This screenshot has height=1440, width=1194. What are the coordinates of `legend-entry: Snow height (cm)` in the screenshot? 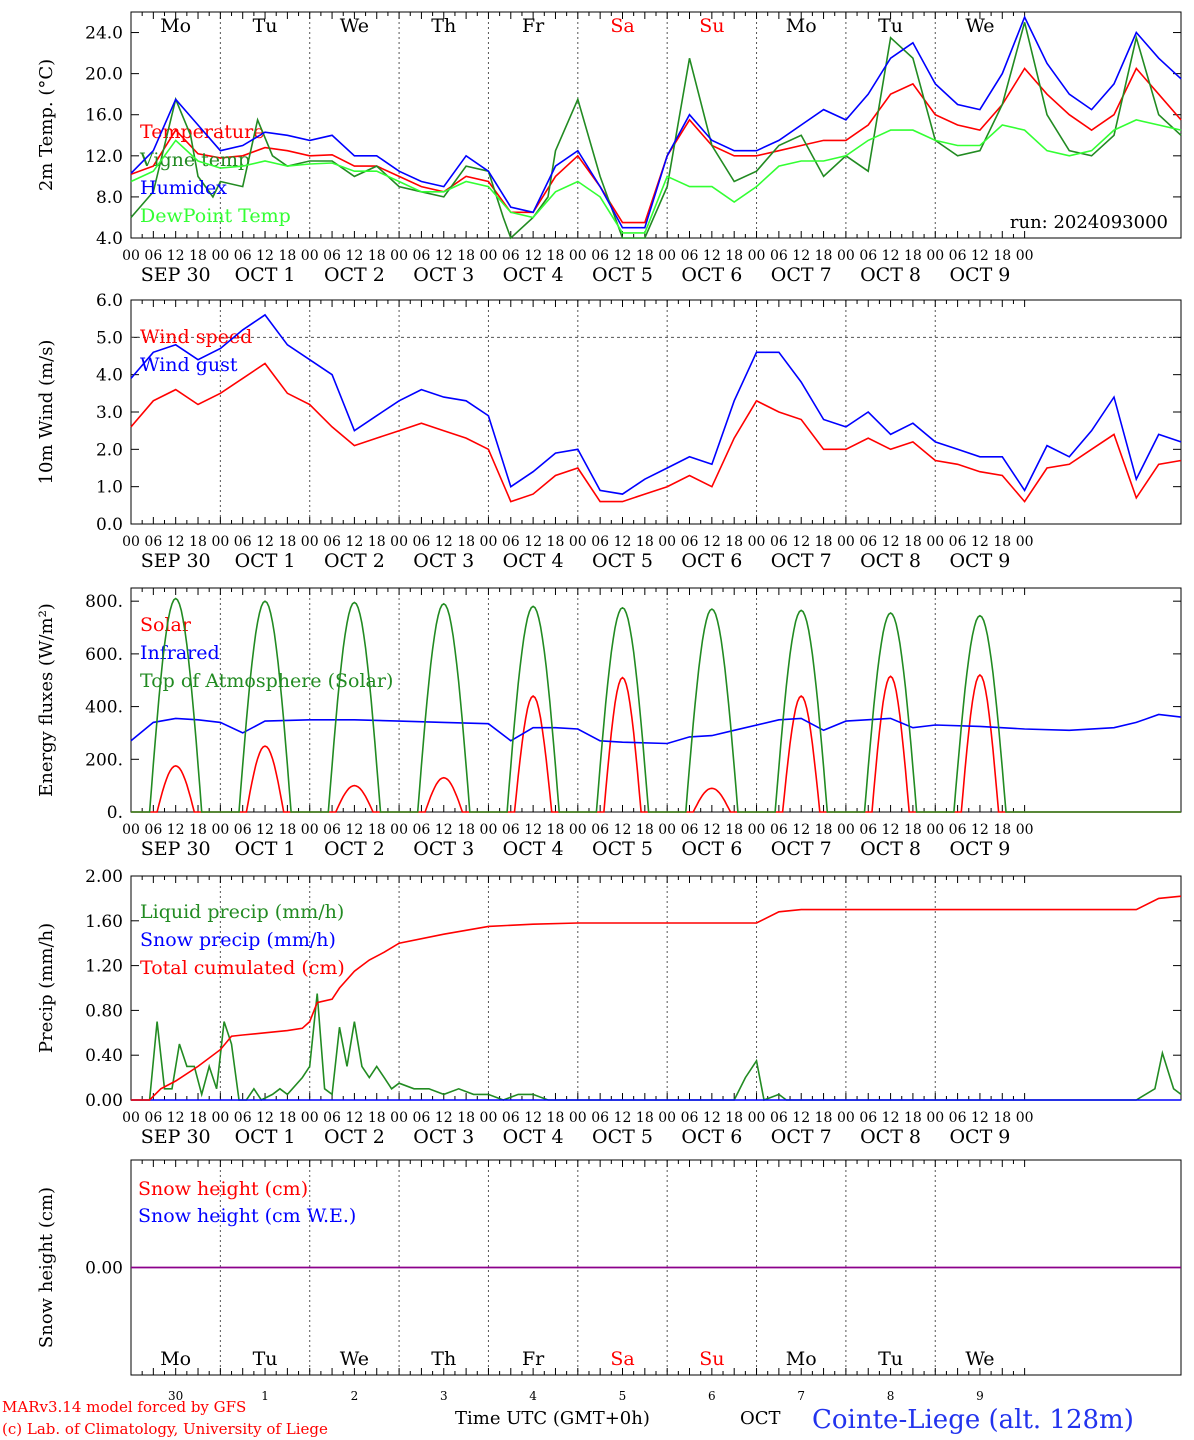 It's located at (223, 1189).